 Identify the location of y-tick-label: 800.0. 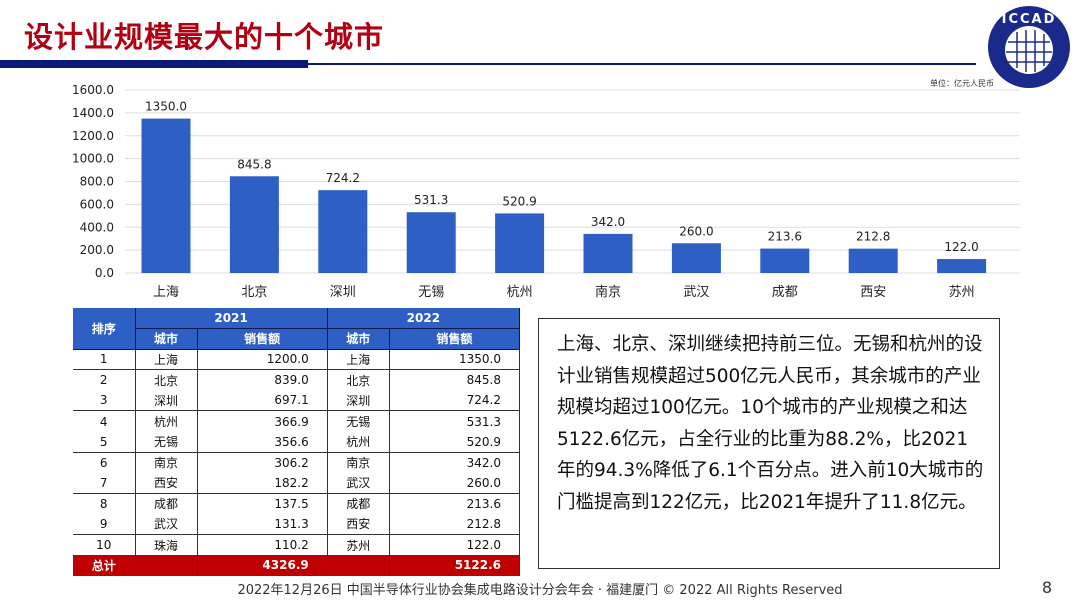
(97, 182).